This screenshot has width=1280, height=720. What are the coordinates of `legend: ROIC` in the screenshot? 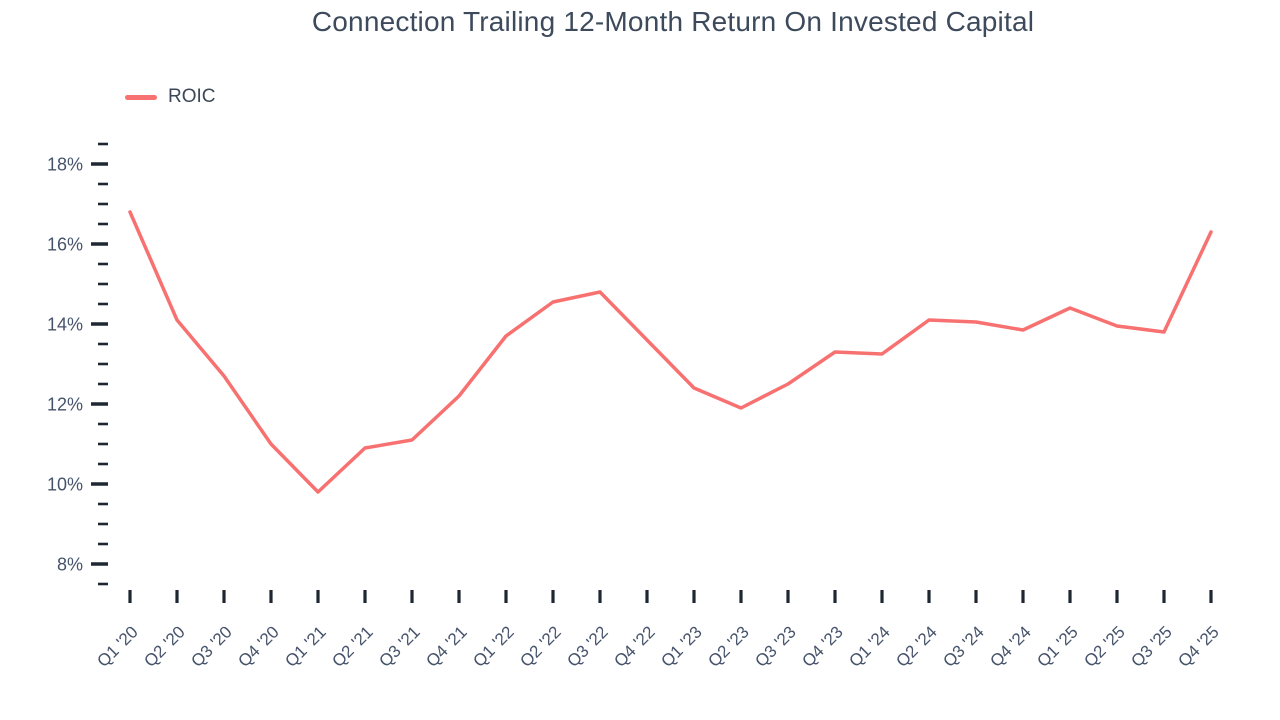 It's located at (170, 97).